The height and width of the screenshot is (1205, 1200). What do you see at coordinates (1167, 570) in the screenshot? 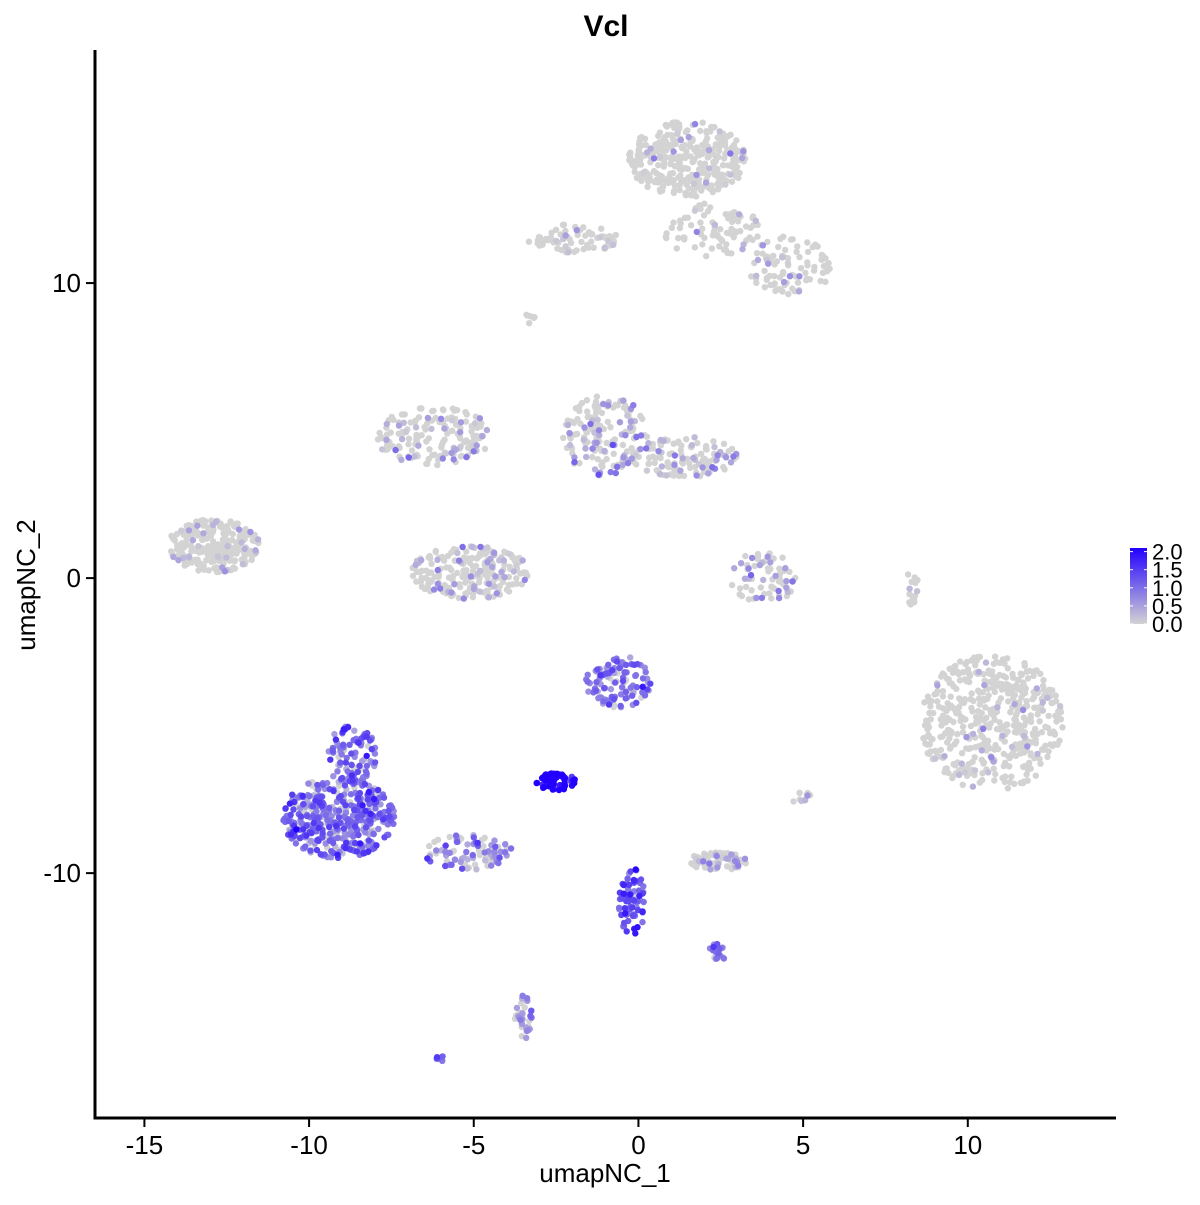
I see `colorbar-tick-label: 1.5` at bounding box center [1167, 570].